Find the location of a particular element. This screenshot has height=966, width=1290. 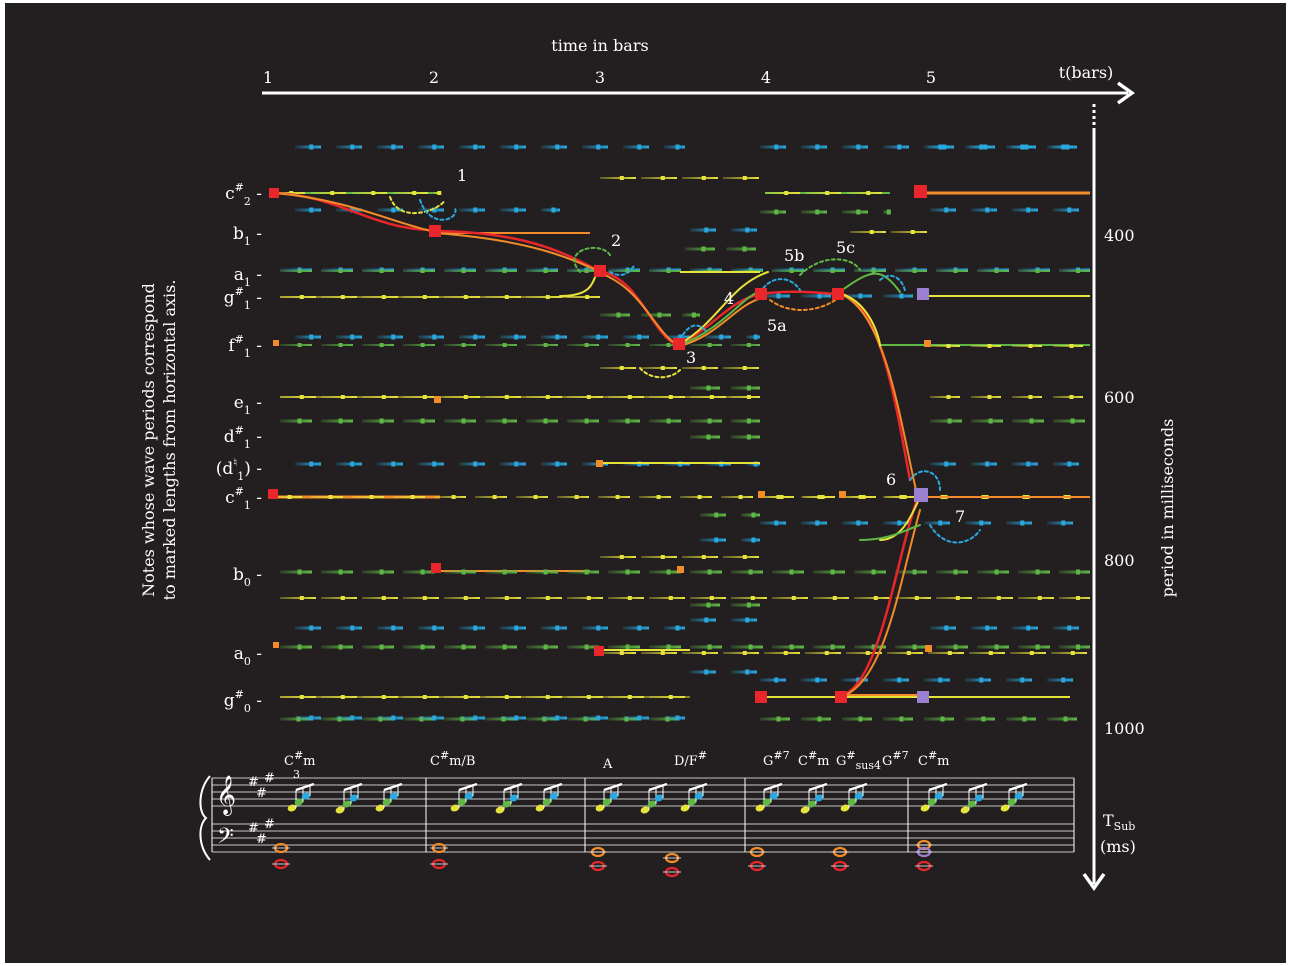

step-label-4: 4 is located at coordinates (729, 298).